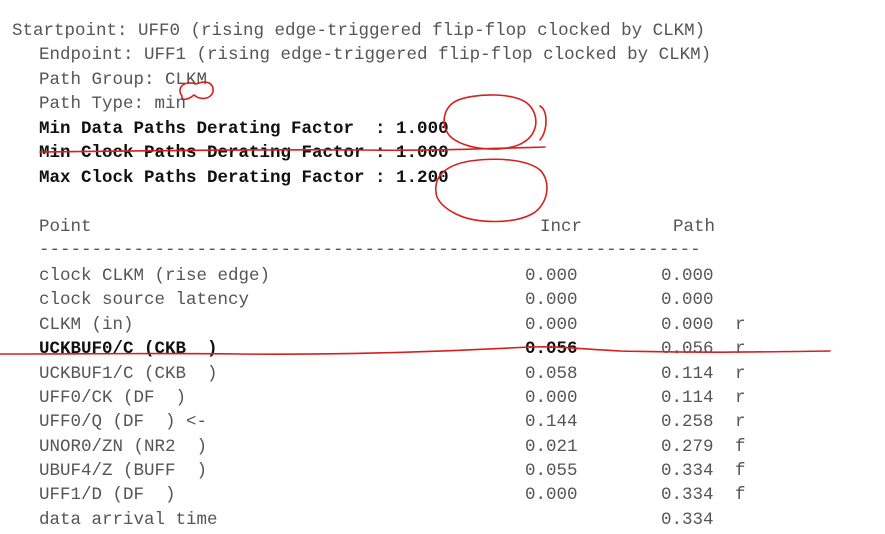 Image resolution: width=885 pixels, height=534 pixels. Describe the element at coordinates (128, 520) in the screenshot. I see `data-arrival-label: data arrival time` at that location.